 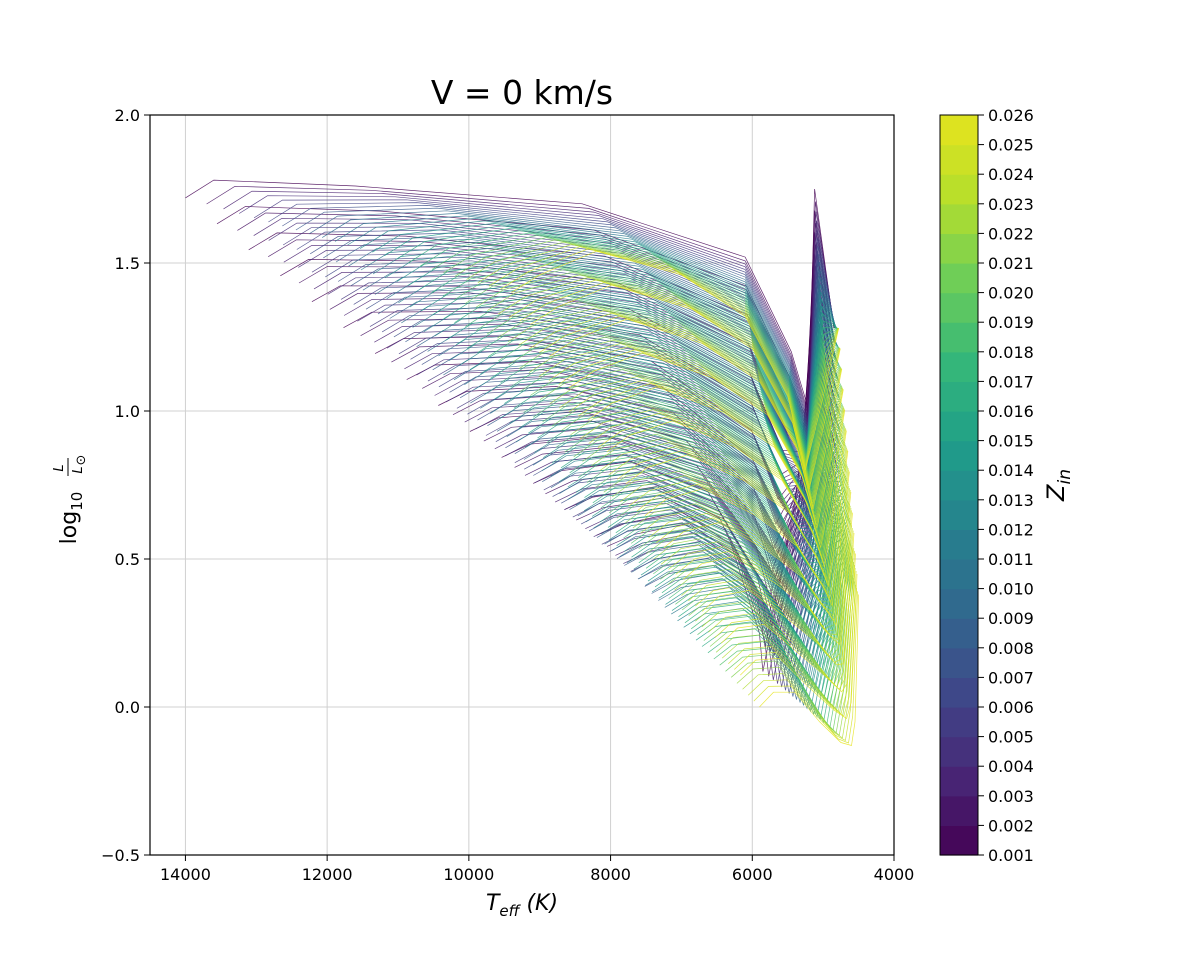 I want to click on x-tick-label: 10000, so click(x=468, y=874).